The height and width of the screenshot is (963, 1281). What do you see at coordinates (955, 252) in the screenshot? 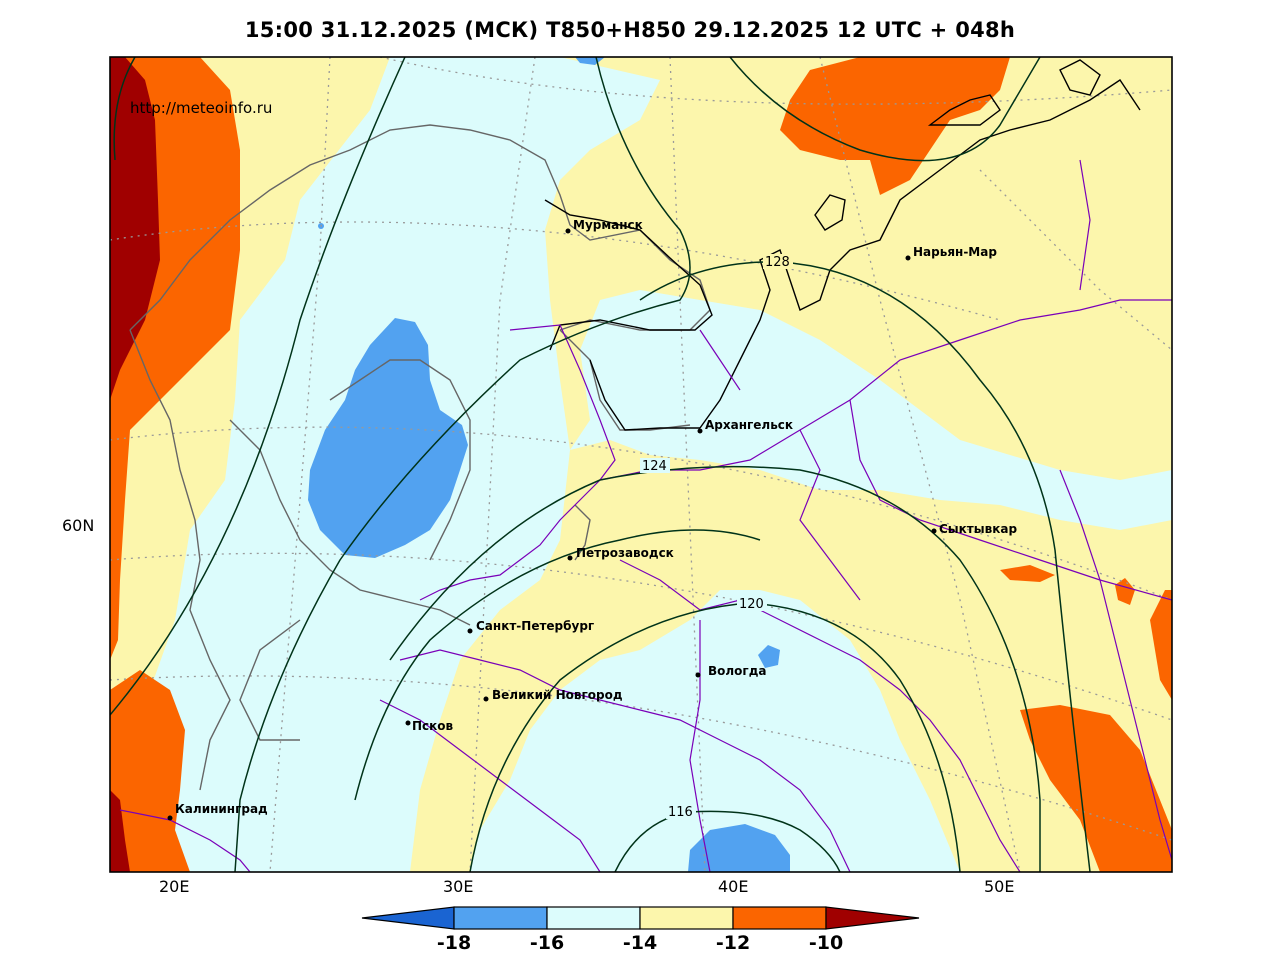
I see `svg-text: Нарьян-Мар` at bounding box center [955, 252].